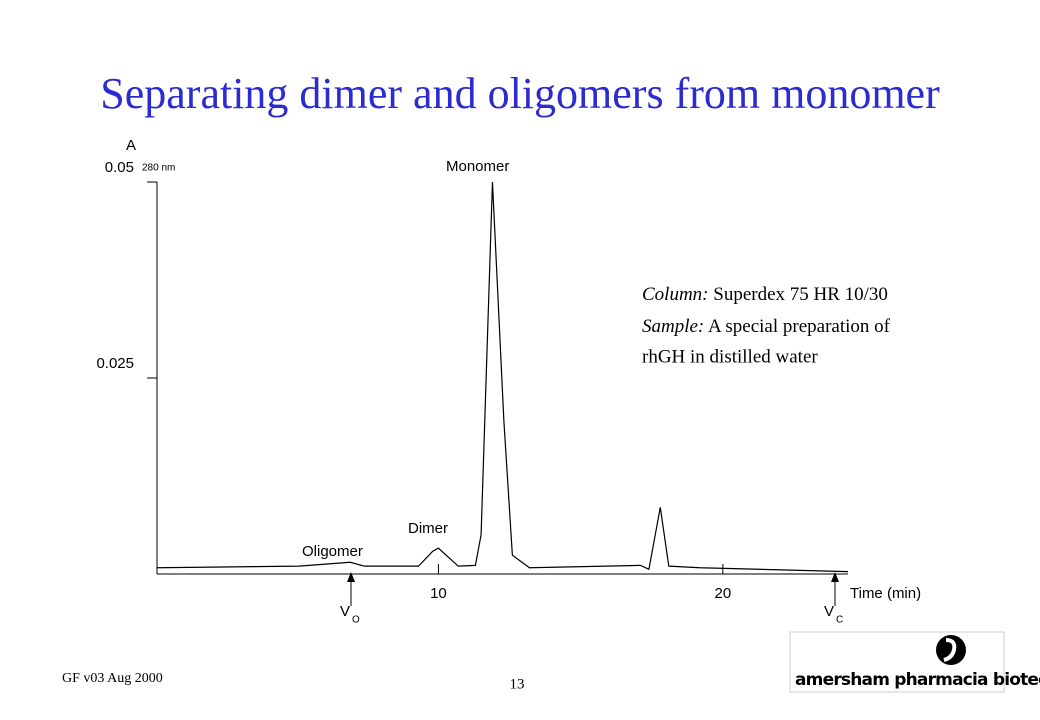  I want to click on note-line: Sample: A special preparation of, so click(766, 326).